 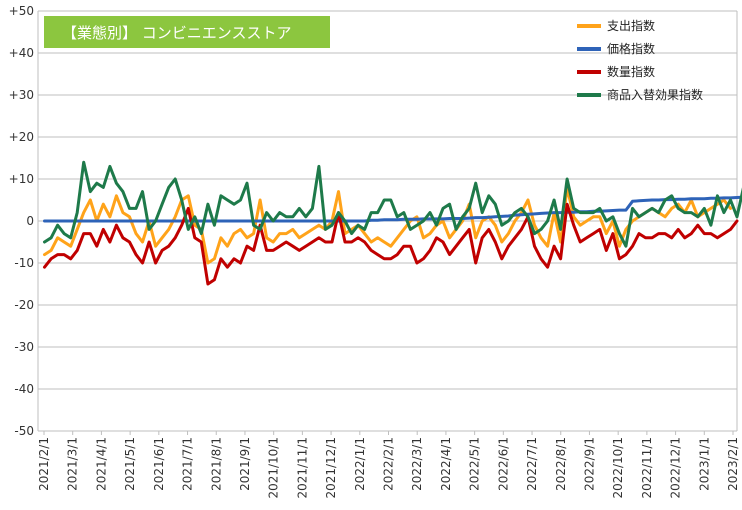 I want to click on x-tick-label: 2022/3/1, so click(x=417, y=464).